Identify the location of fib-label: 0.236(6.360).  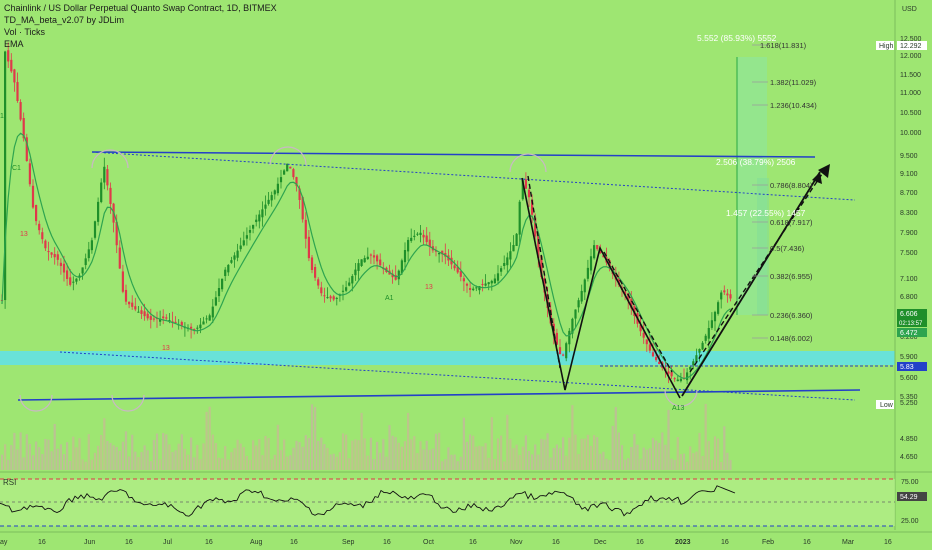
(791, 315).